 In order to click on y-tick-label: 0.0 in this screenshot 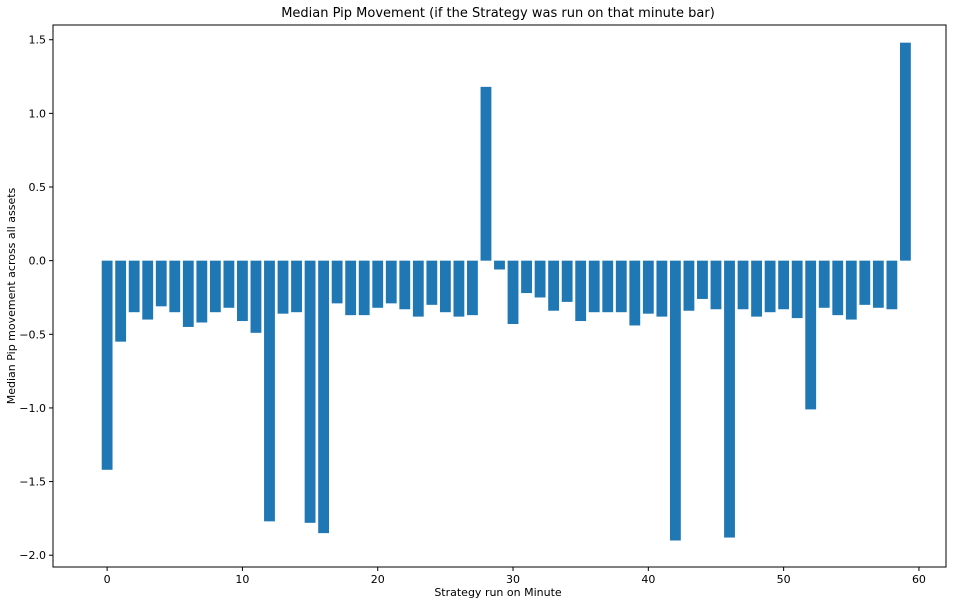, I will do `click(38, 261)`.